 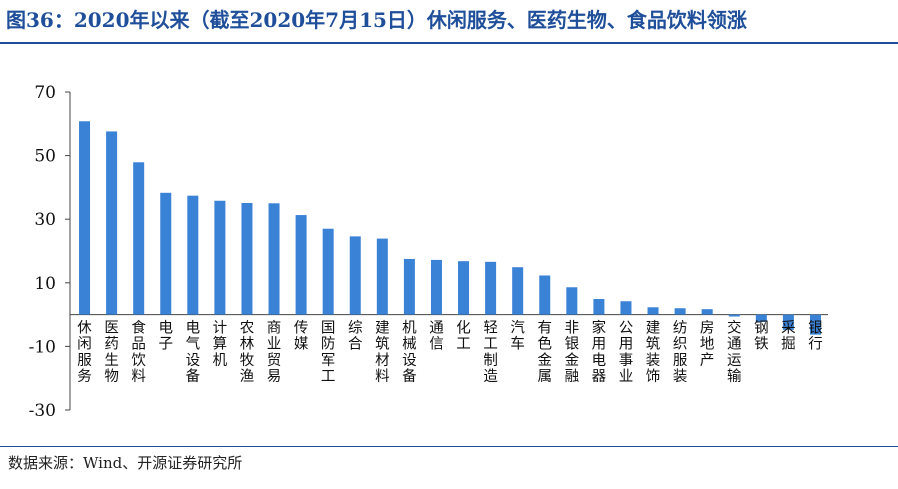 I want to click on x-tick-label: 食品饮料, so click(x=138, y=352).